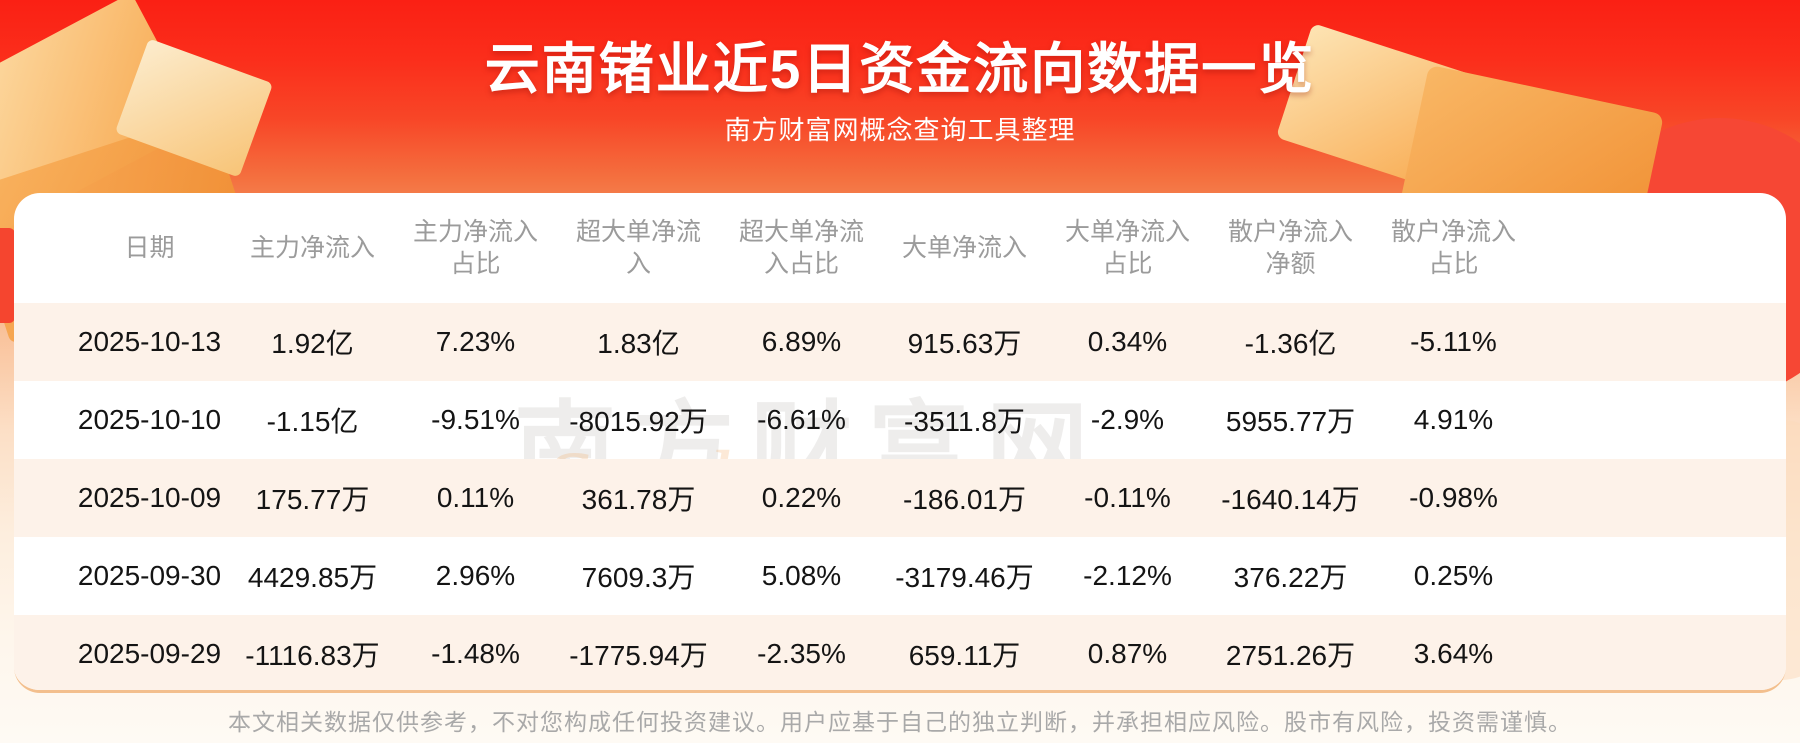  Describe the element at coordinates (801, 248) in the screenshot. I see `column-header-xl-order-net-inflow-pct: 超大单净流 入占比` at that location.